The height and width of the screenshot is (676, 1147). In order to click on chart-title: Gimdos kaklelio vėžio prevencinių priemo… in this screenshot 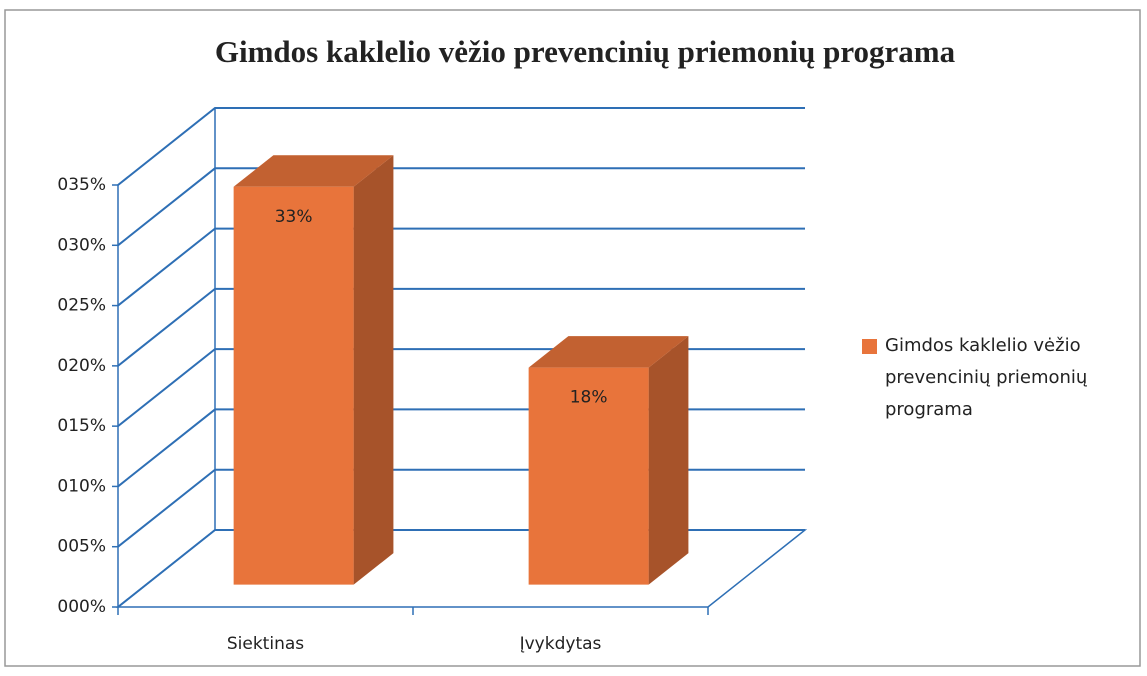, I will do `click(585, 51)`.